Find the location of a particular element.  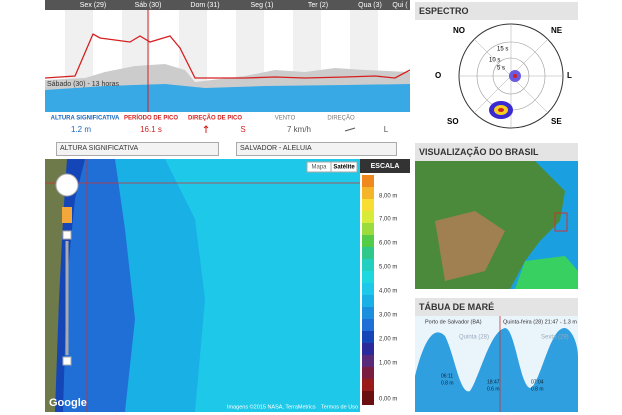

scale-label: 0,00 m is located at coordinates (388, 400).